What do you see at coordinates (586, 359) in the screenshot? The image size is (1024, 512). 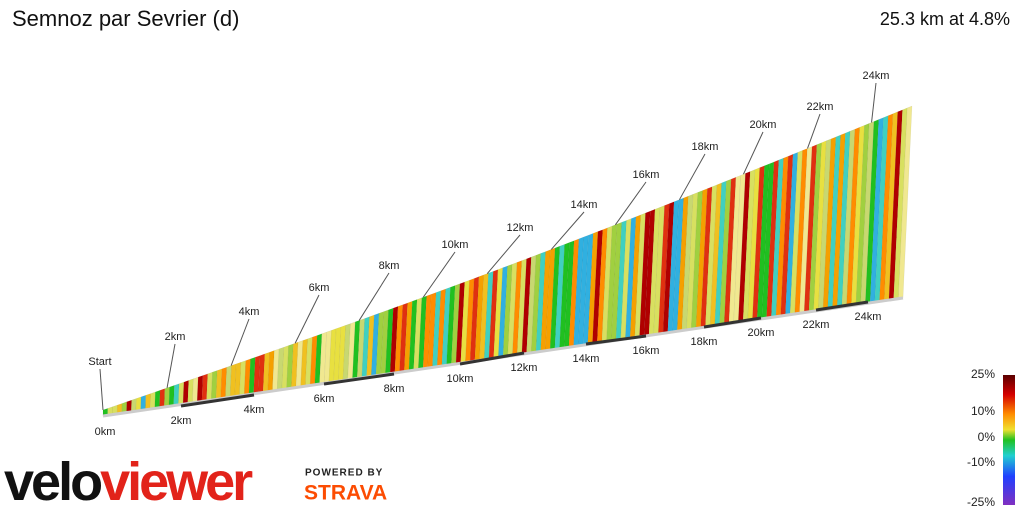 I see `bottom-marker: 14km` at bounding box center [586, 359].